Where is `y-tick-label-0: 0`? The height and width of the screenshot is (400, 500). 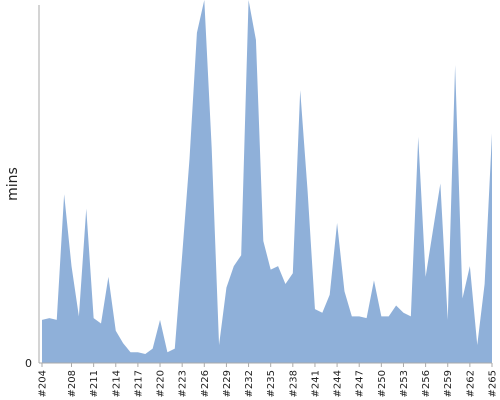
y-tick-label-0: 0 is located at coordinates (28, 363).